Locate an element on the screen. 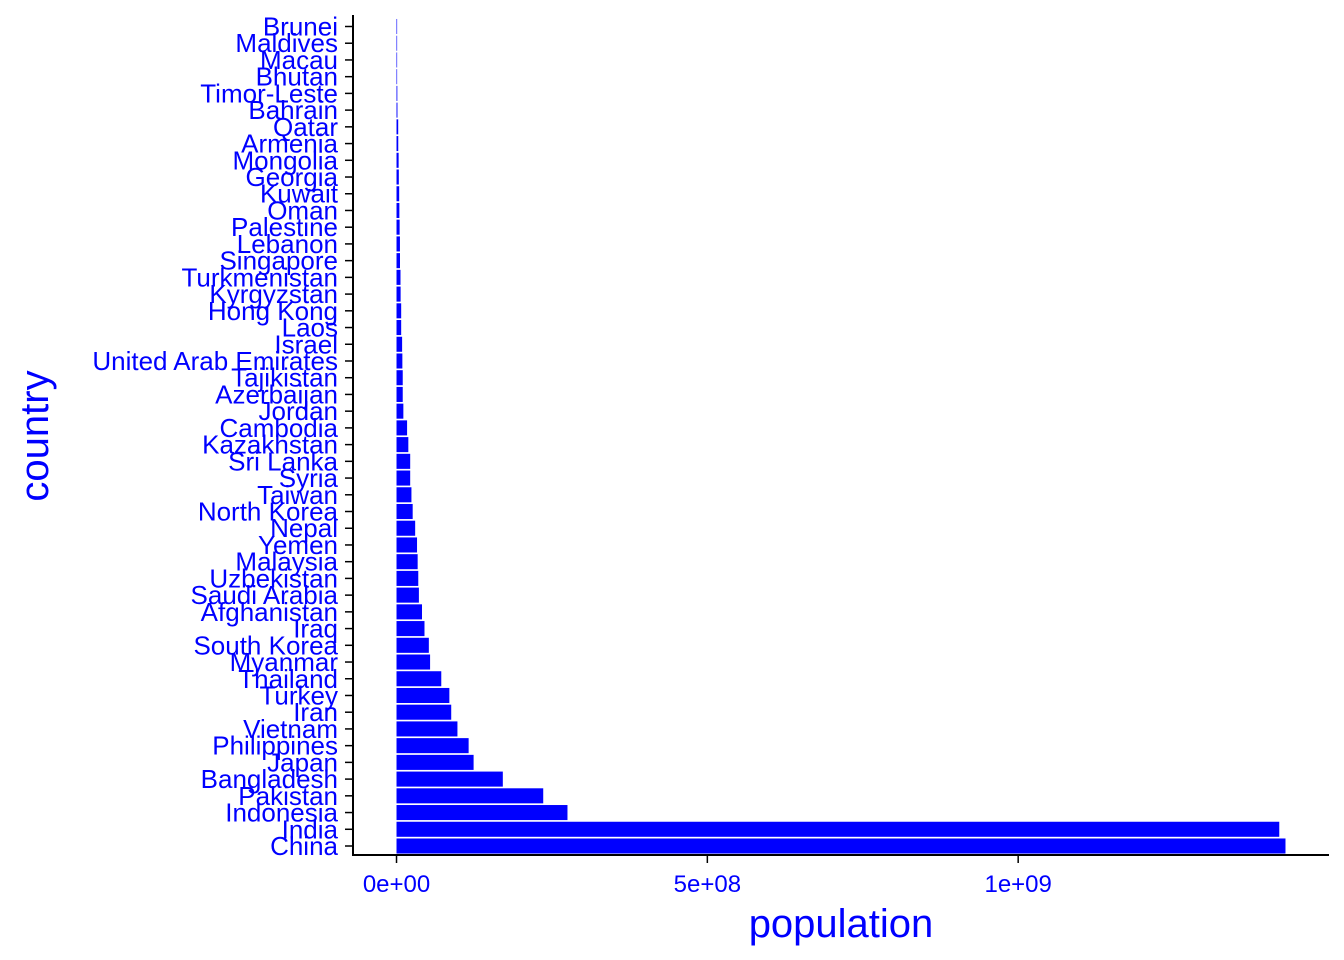 Image resolution: width=1344 pixels, height=960 pixels. country-label: Kuwait is located at coordinates (299, 194).